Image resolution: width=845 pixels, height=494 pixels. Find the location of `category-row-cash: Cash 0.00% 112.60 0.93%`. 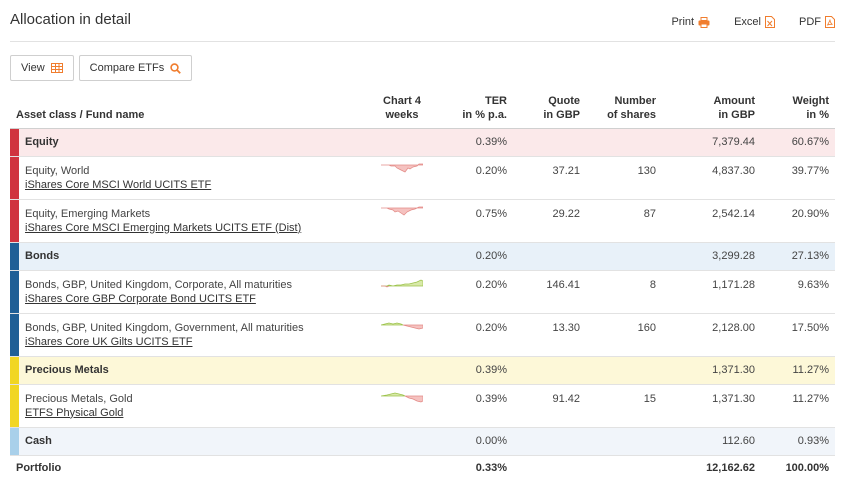

category-row-cash: Cash 0.00% 112.60 0.93% is located at coordinates (422, 441).